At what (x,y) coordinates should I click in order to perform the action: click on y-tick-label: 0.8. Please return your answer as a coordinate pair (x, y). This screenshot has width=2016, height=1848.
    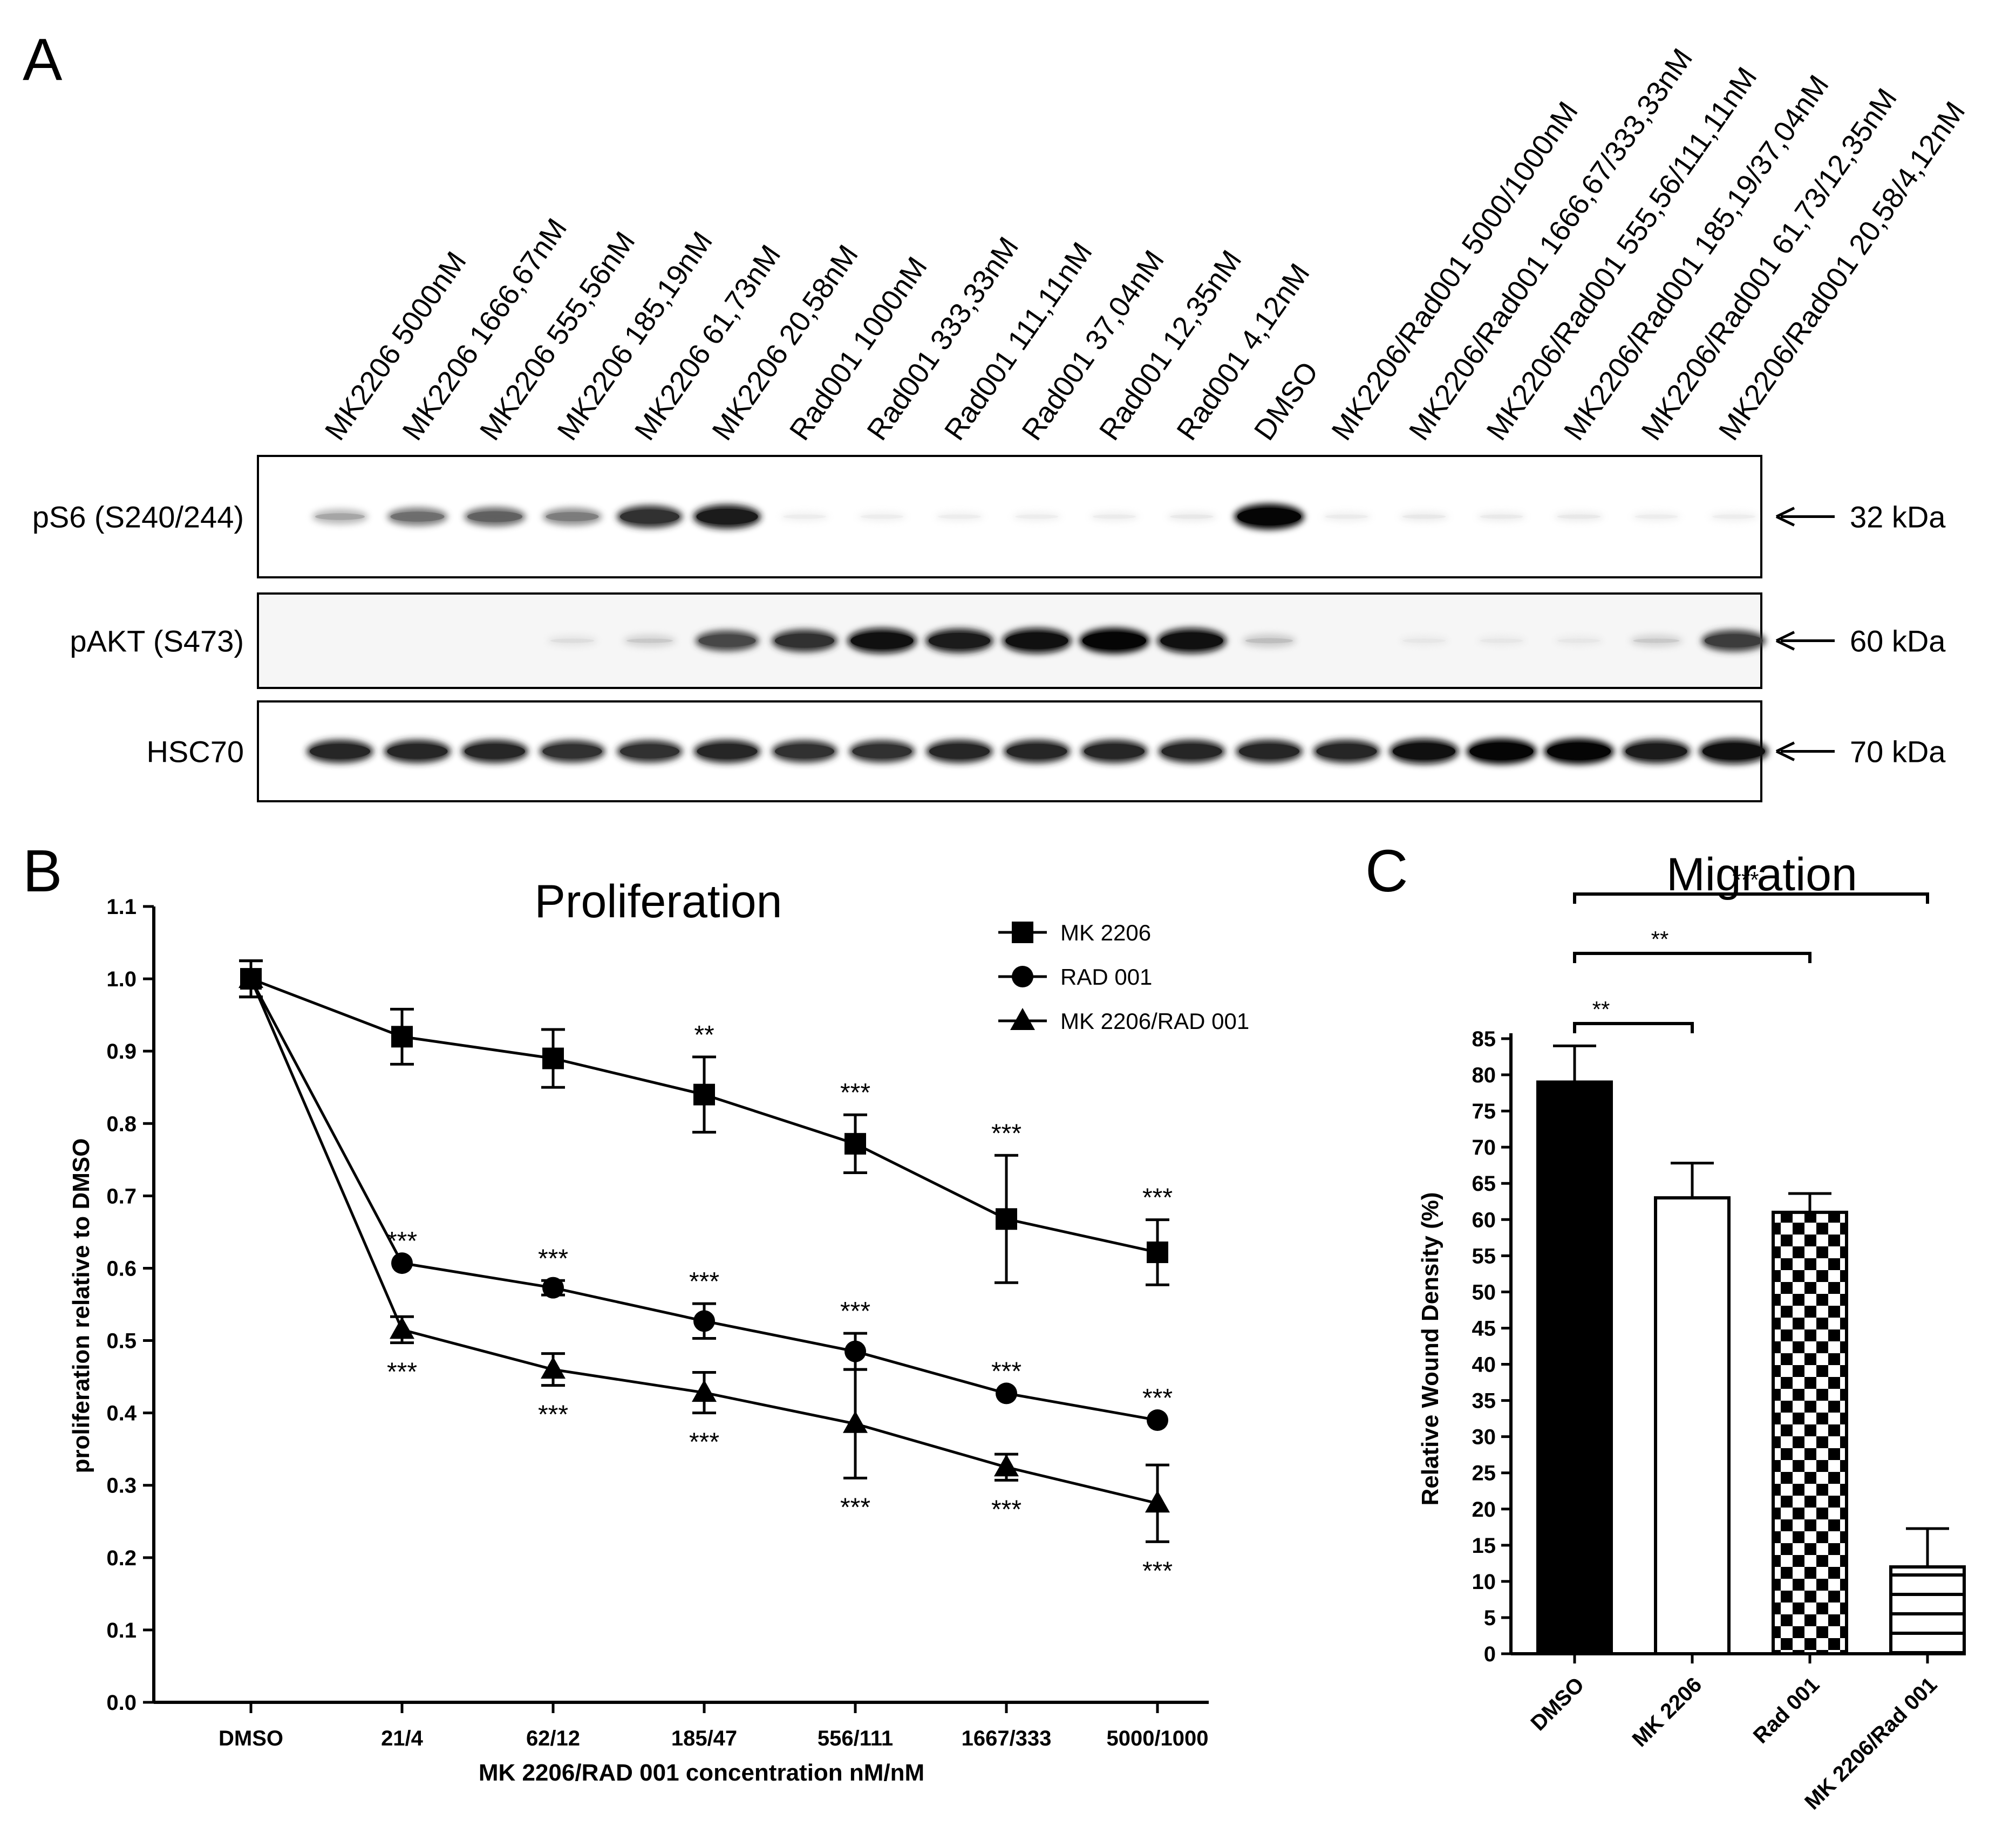
    Looking at the image, I should click on (121, 1124).